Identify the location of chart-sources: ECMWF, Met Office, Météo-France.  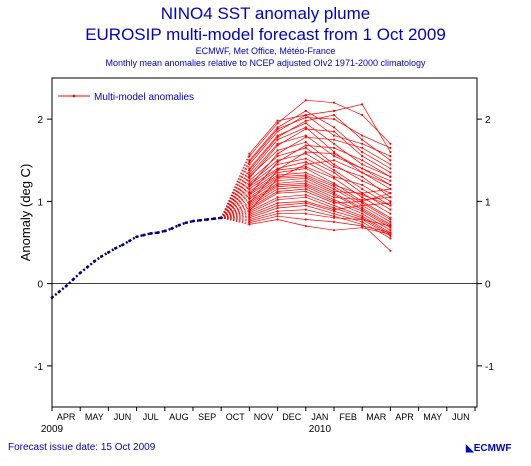
(265, 51).